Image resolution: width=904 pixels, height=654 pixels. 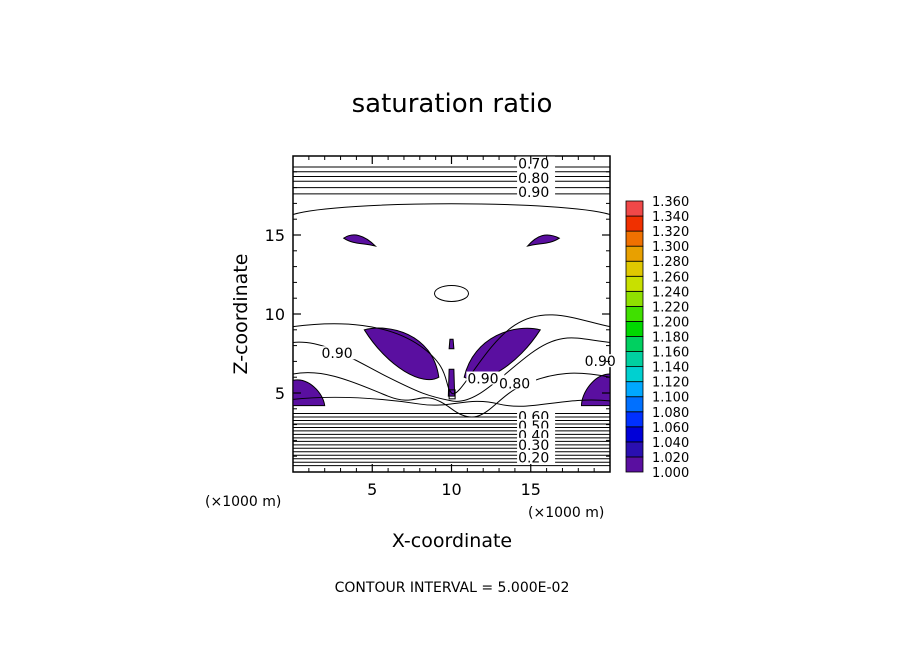 I want to click on contour-label: 0.70, so click(x=533, y=165).